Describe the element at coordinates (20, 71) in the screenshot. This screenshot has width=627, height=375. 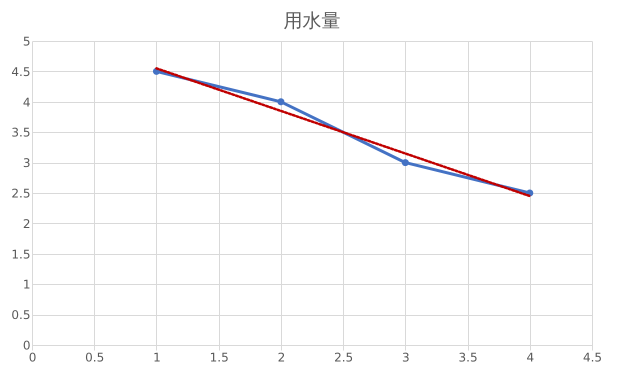
I see `y-tick-label: 4.5` at that location.